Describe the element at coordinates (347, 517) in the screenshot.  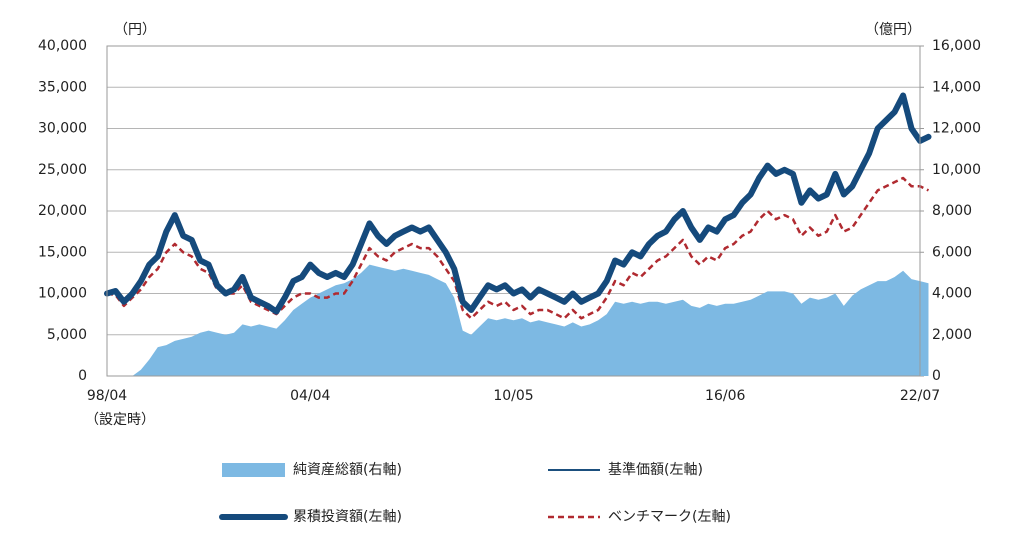
I see `legend-label: 累積投資額(左軸)` at that location.